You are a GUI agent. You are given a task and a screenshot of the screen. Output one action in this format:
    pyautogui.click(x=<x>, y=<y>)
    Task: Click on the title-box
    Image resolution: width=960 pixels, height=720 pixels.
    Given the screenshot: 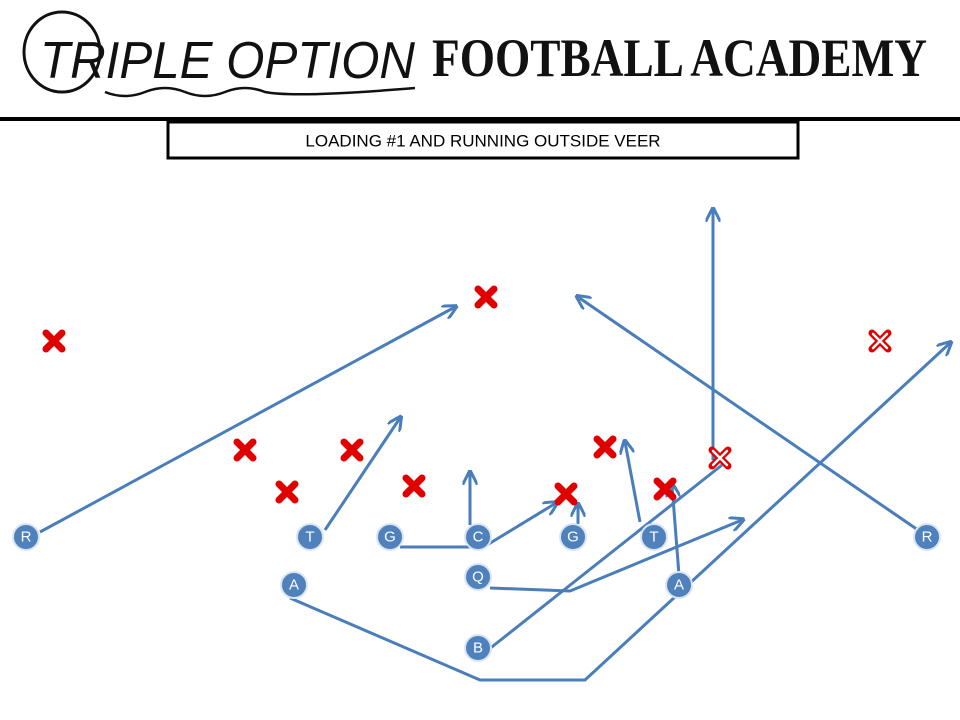 What is the action you would take?
    pyautogui.click(x=483, y=140)
    